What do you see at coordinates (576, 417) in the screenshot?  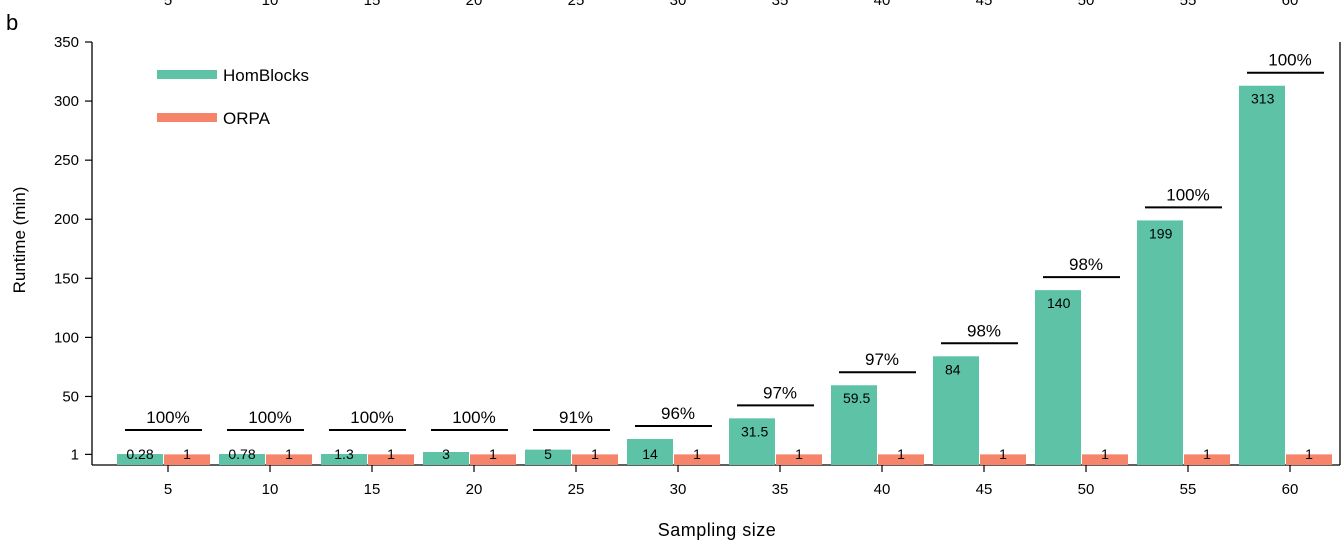 I see `percent-label: 91%` at bounding box center [576, 417].